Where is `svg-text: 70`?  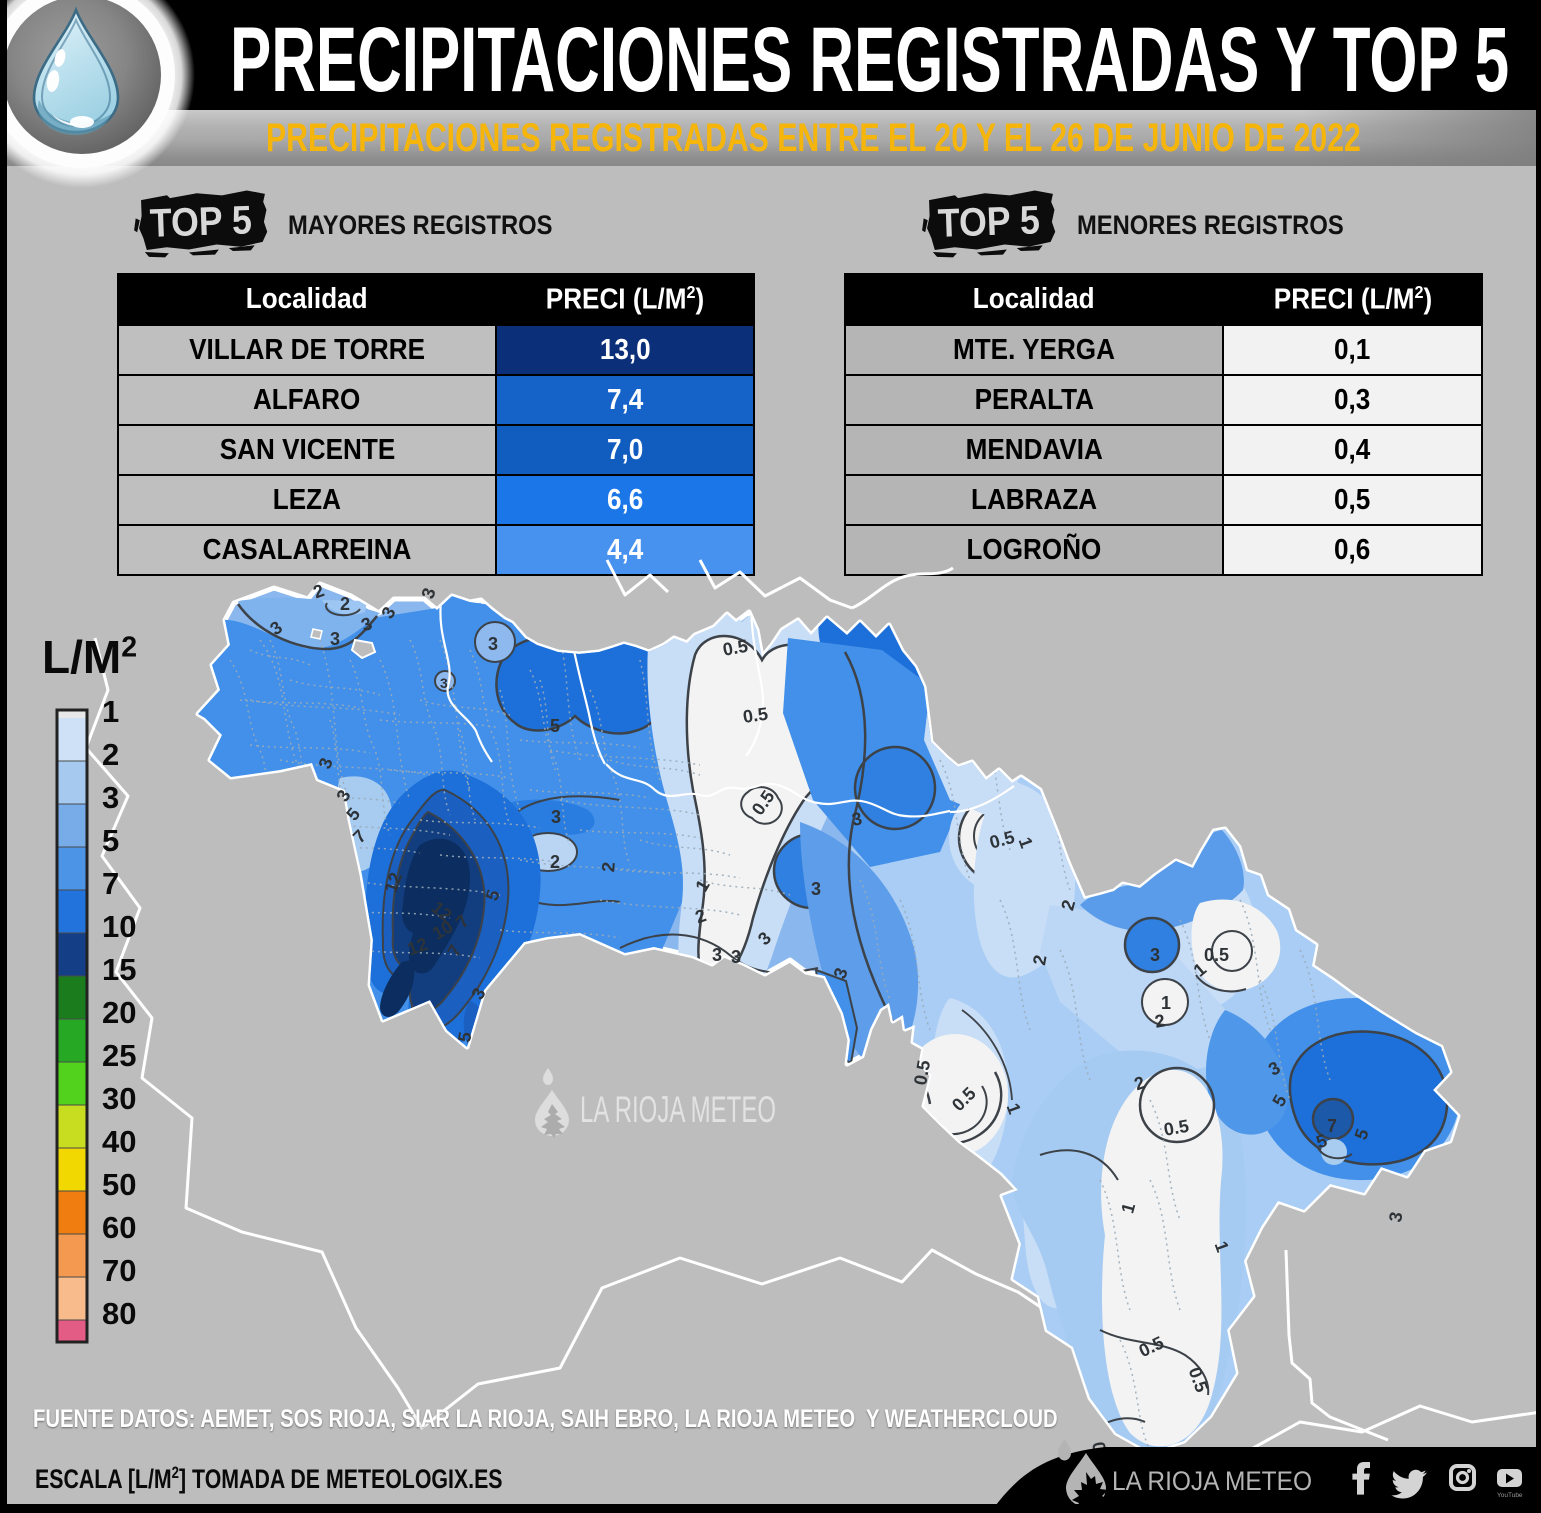
svg-text: 70 is located at coordinates (119, 1270).